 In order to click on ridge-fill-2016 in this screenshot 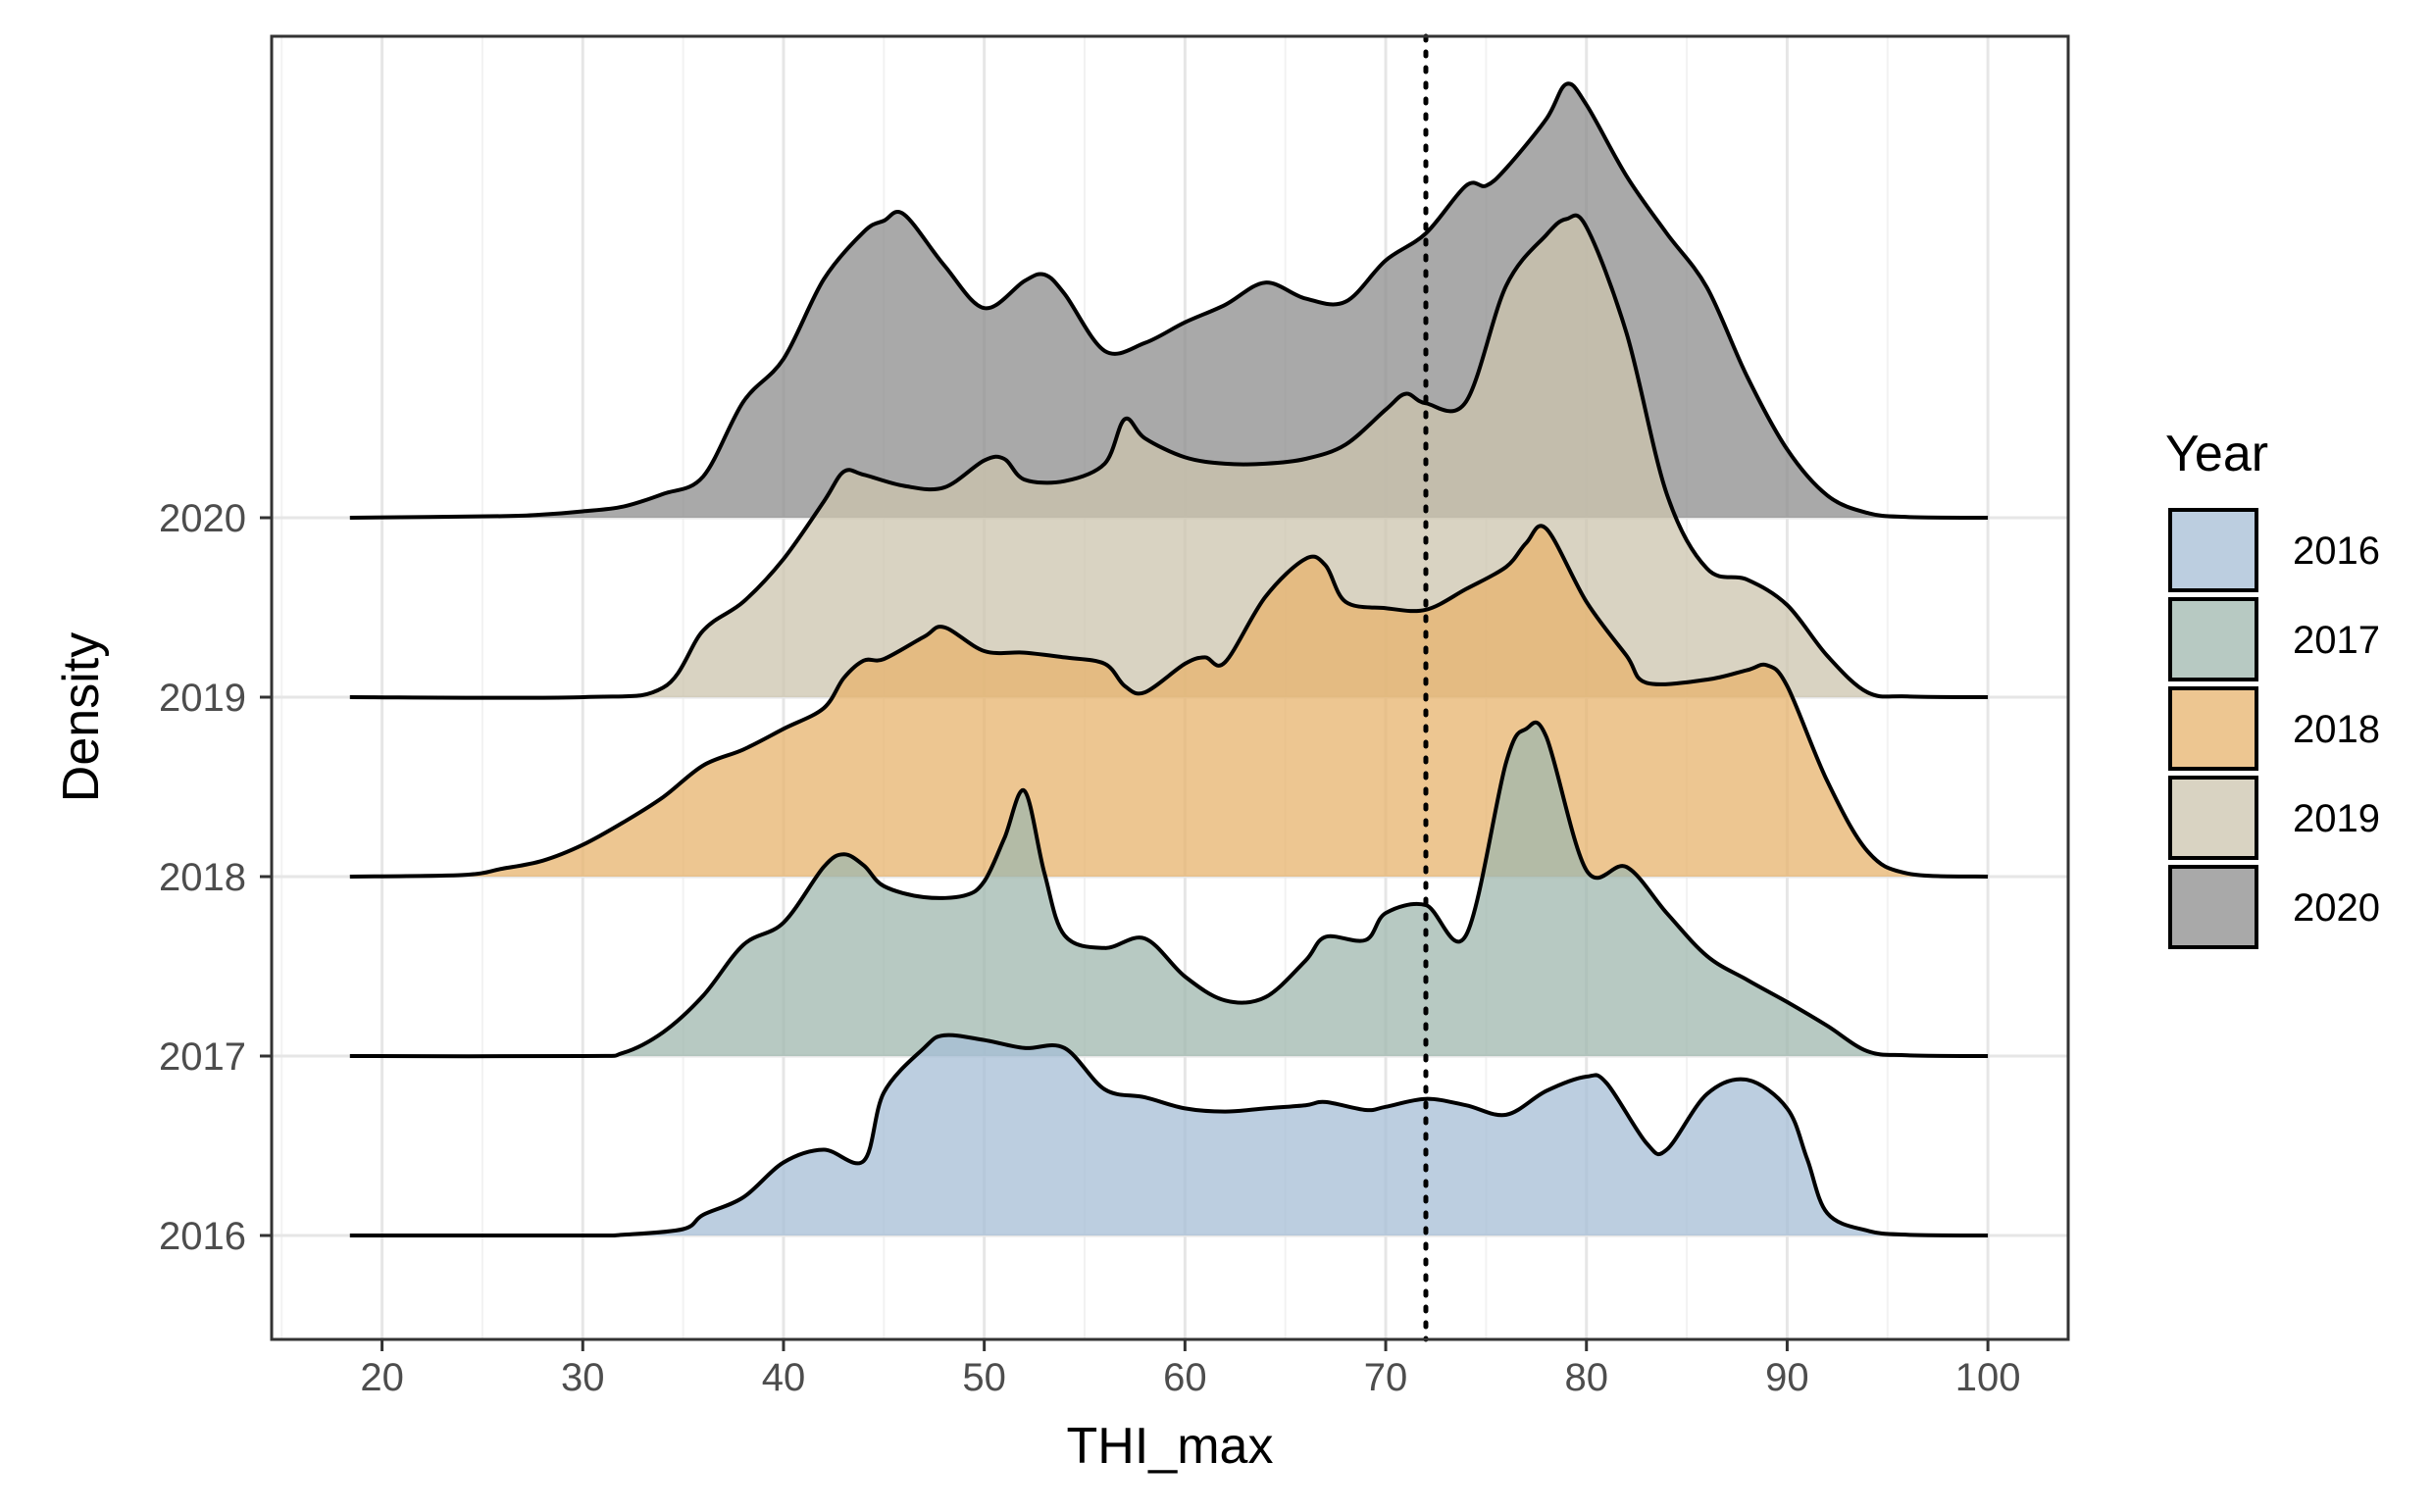, I will do `click(1169, 1135)`.